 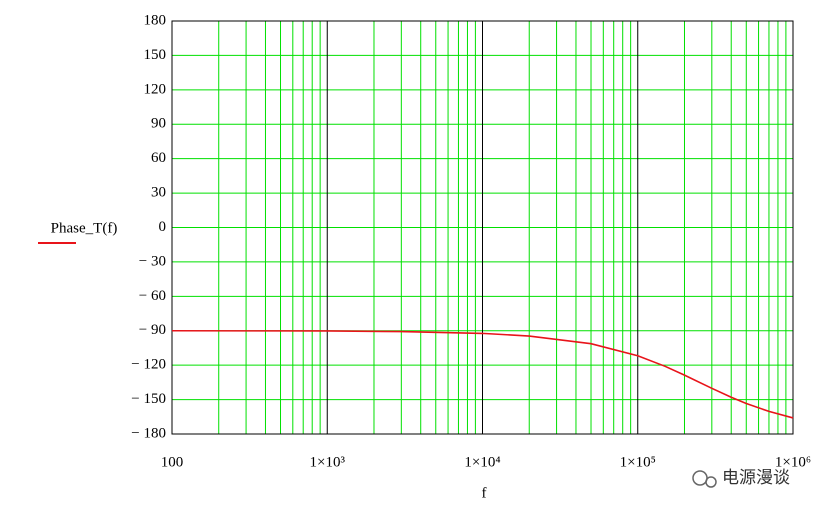 I want to click on y-tick-label: − 120, so click(x=148, y=365).